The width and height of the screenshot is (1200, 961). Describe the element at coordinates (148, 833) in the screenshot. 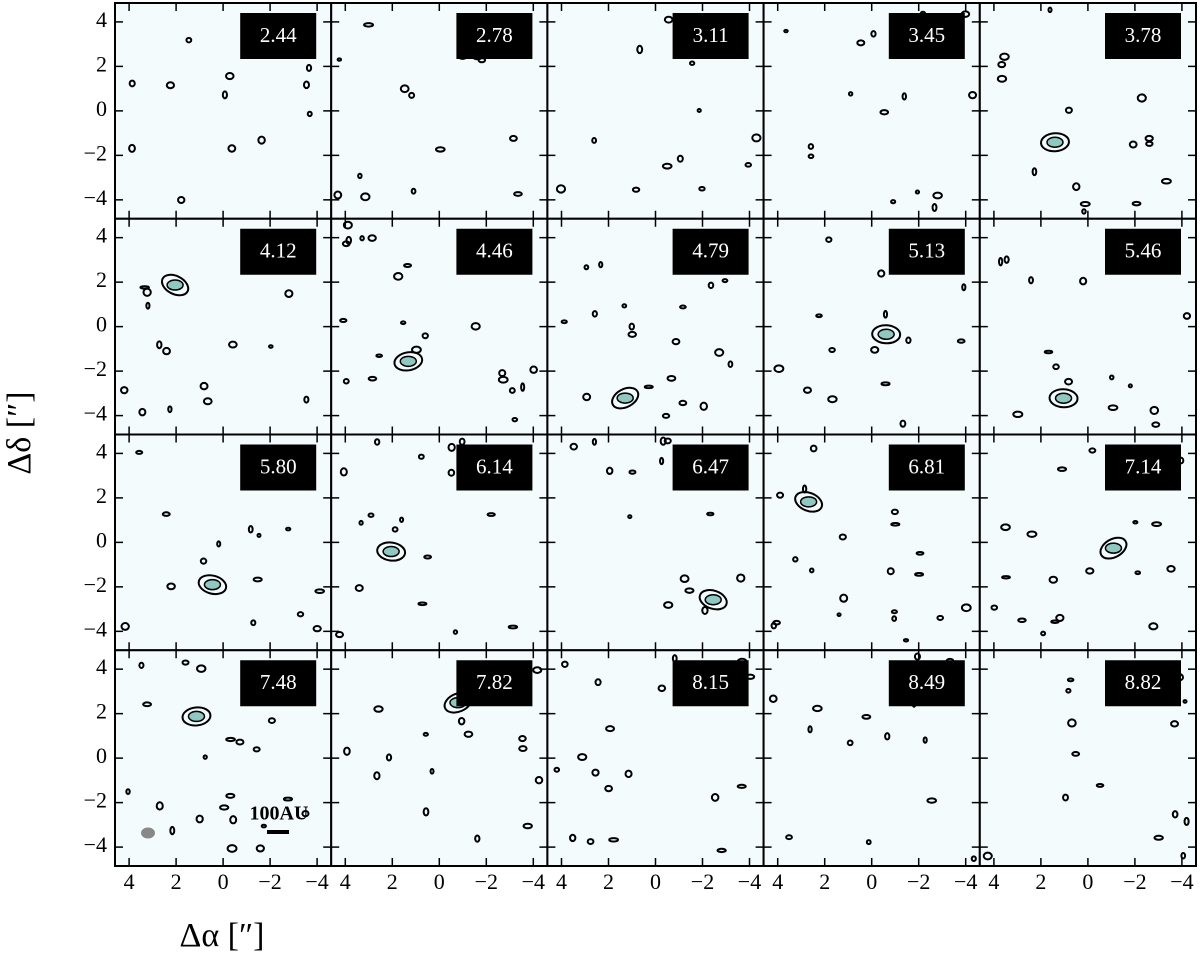

I see `beam` at that location.